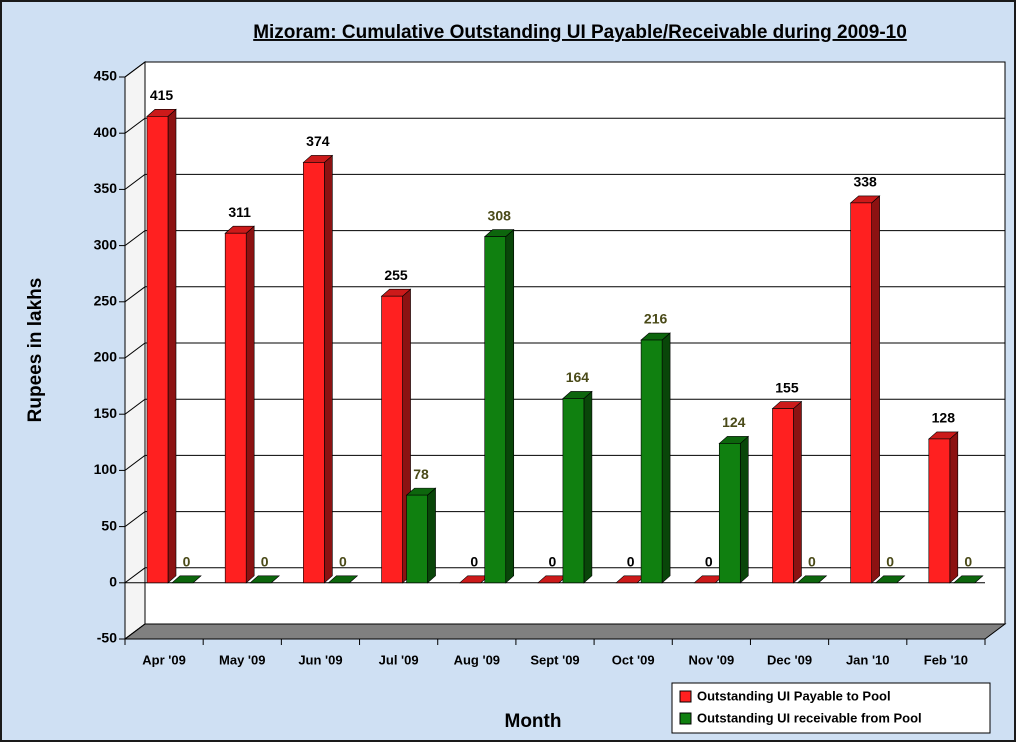  Describe the element at coordinates (794, 695) in the screenshot. I see `legend-label: Outstanding UI Payable to Pool` at that location.